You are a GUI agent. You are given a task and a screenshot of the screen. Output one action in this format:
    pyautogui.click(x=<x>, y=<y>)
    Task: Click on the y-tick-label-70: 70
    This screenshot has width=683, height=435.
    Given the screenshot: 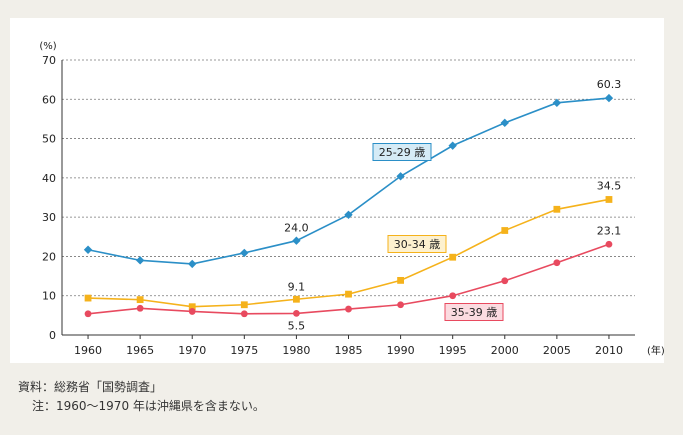 What is the action you would take?
    pyautogui.click(x=49, y=60)
    